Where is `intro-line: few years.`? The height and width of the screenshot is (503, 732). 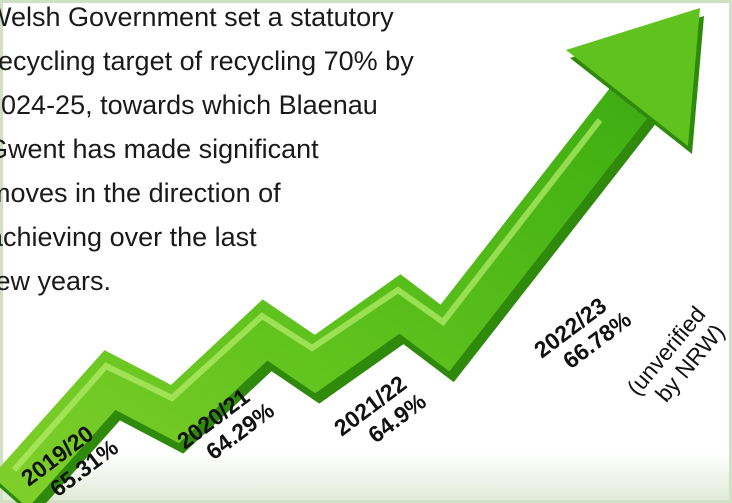 intro-line: few years. is located at coordinates (55, 281).